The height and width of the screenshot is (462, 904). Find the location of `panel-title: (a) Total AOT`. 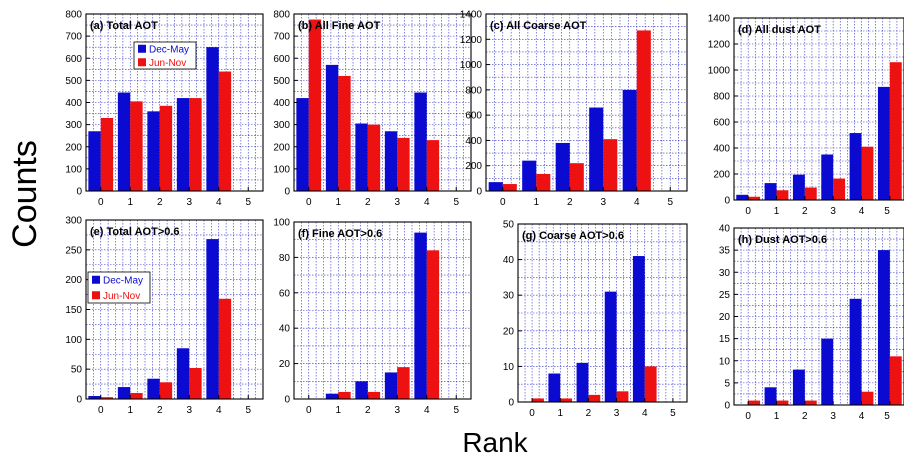

panel-title: (a) Total AOT is located at coordinates (124, 26).